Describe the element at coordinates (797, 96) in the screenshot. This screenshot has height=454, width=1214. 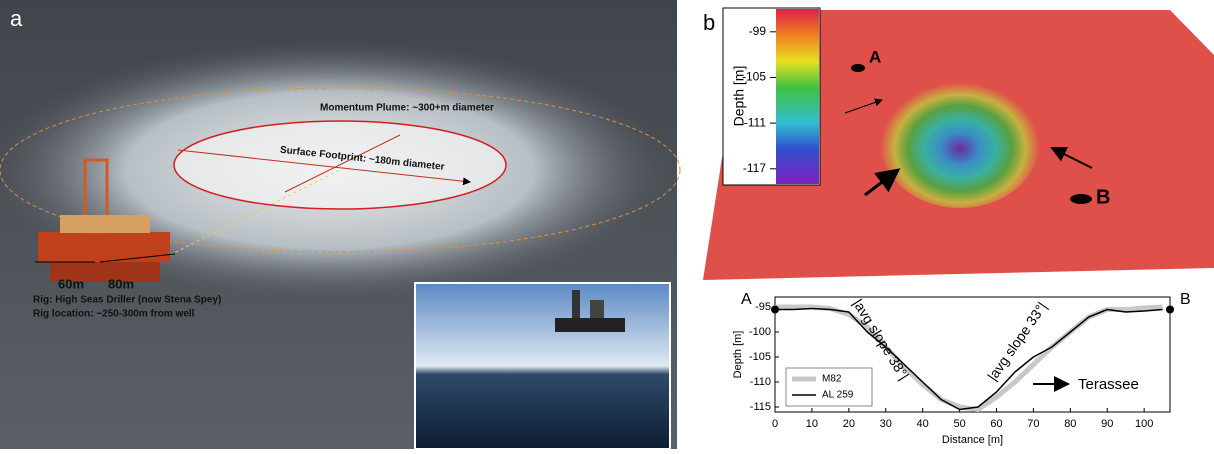
I see `colorbar` at that location.